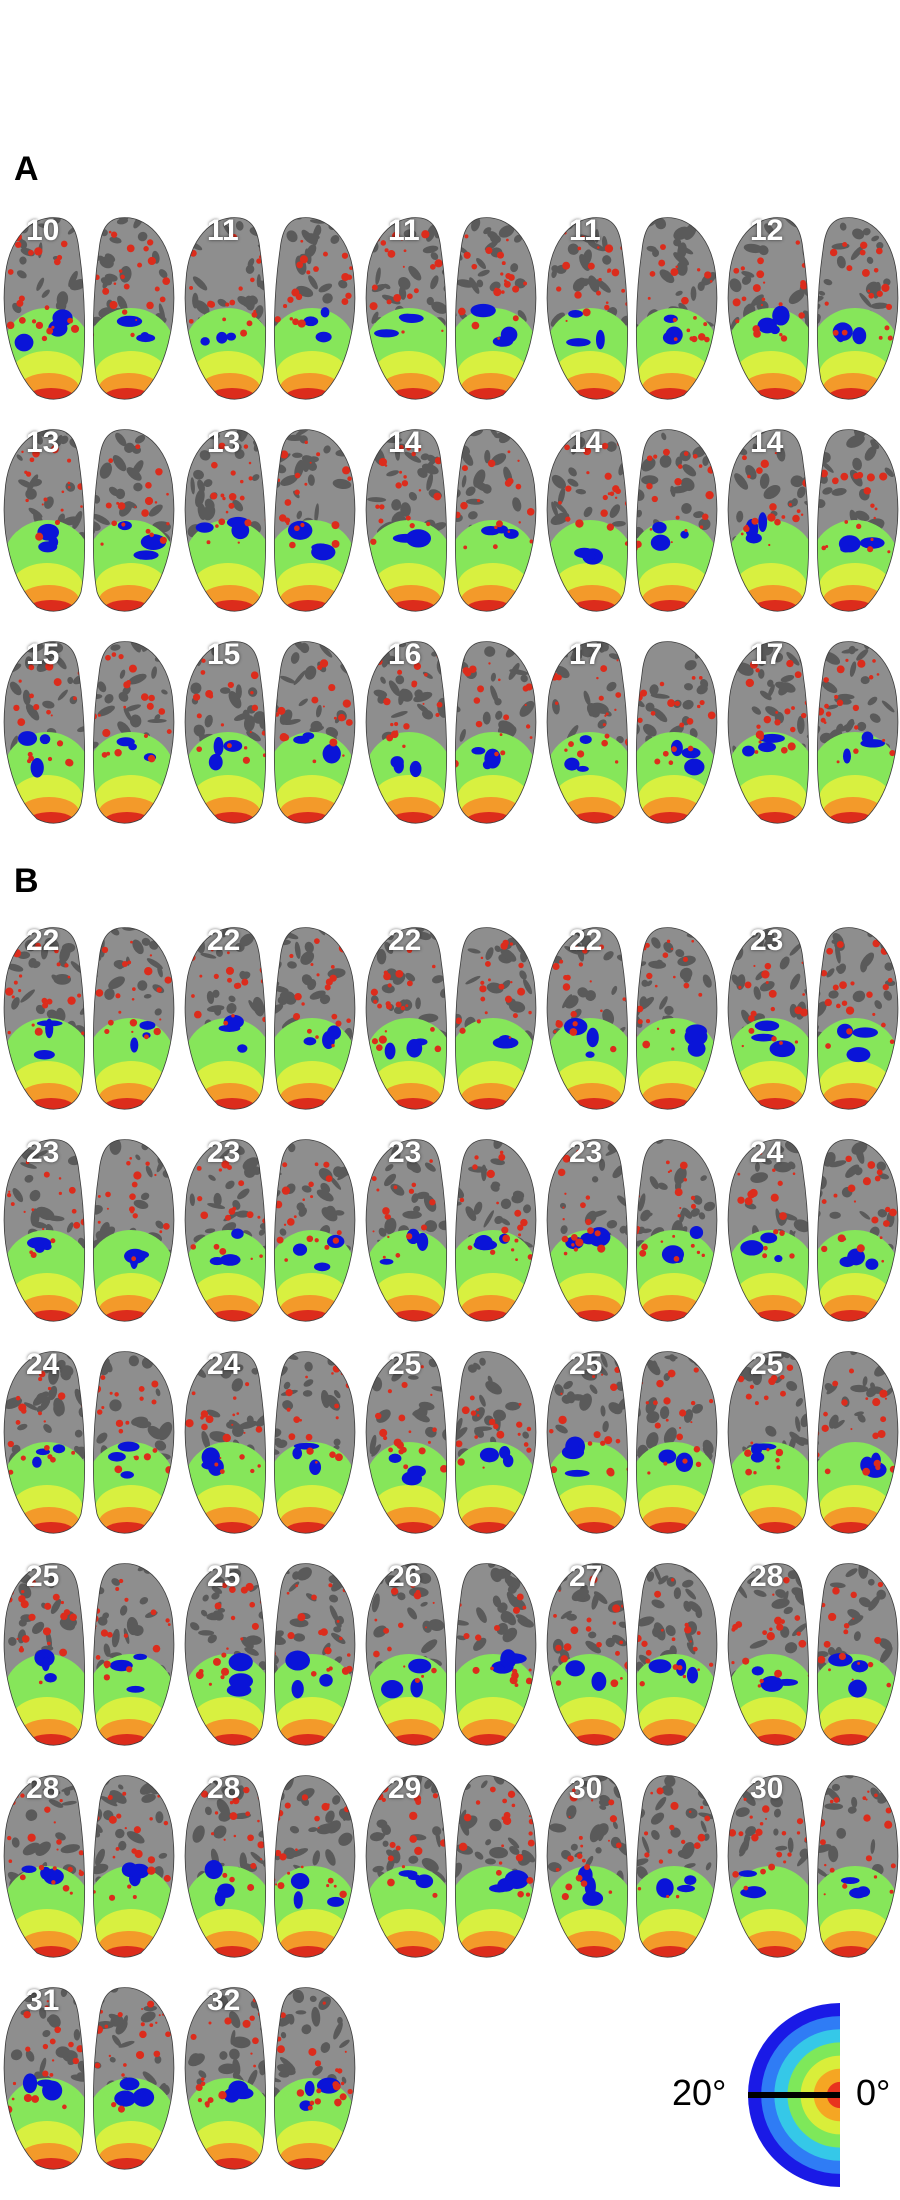 This screenshot has width=900, height=2200. What do you see at coordinates (405, 654) in the screenshot?
I see `subject-age-label: 16` at bounding box center [405, 654].